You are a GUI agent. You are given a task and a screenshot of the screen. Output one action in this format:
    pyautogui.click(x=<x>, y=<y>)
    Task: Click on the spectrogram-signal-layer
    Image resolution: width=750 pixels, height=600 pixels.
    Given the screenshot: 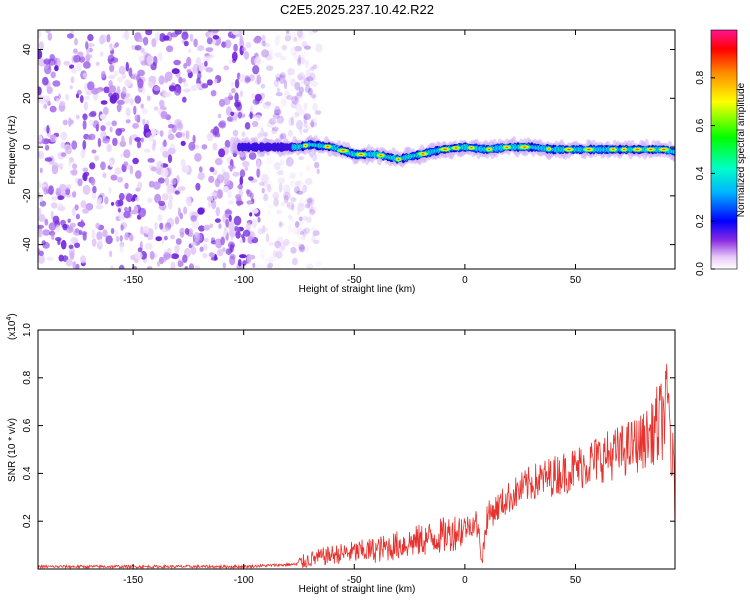 What is the action you would take?
    pyautogui.click(x=452, y=151)
    